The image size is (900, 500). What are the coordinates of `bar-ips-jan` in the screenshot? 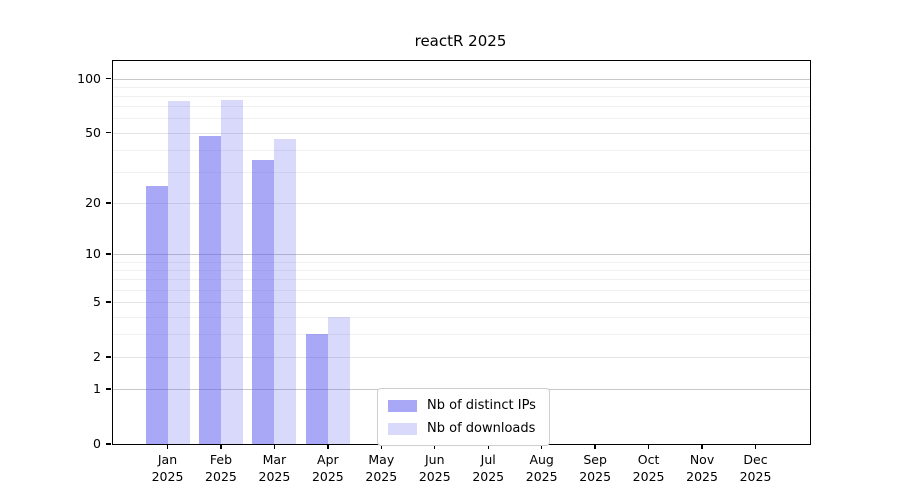 It's located at (156, 314).